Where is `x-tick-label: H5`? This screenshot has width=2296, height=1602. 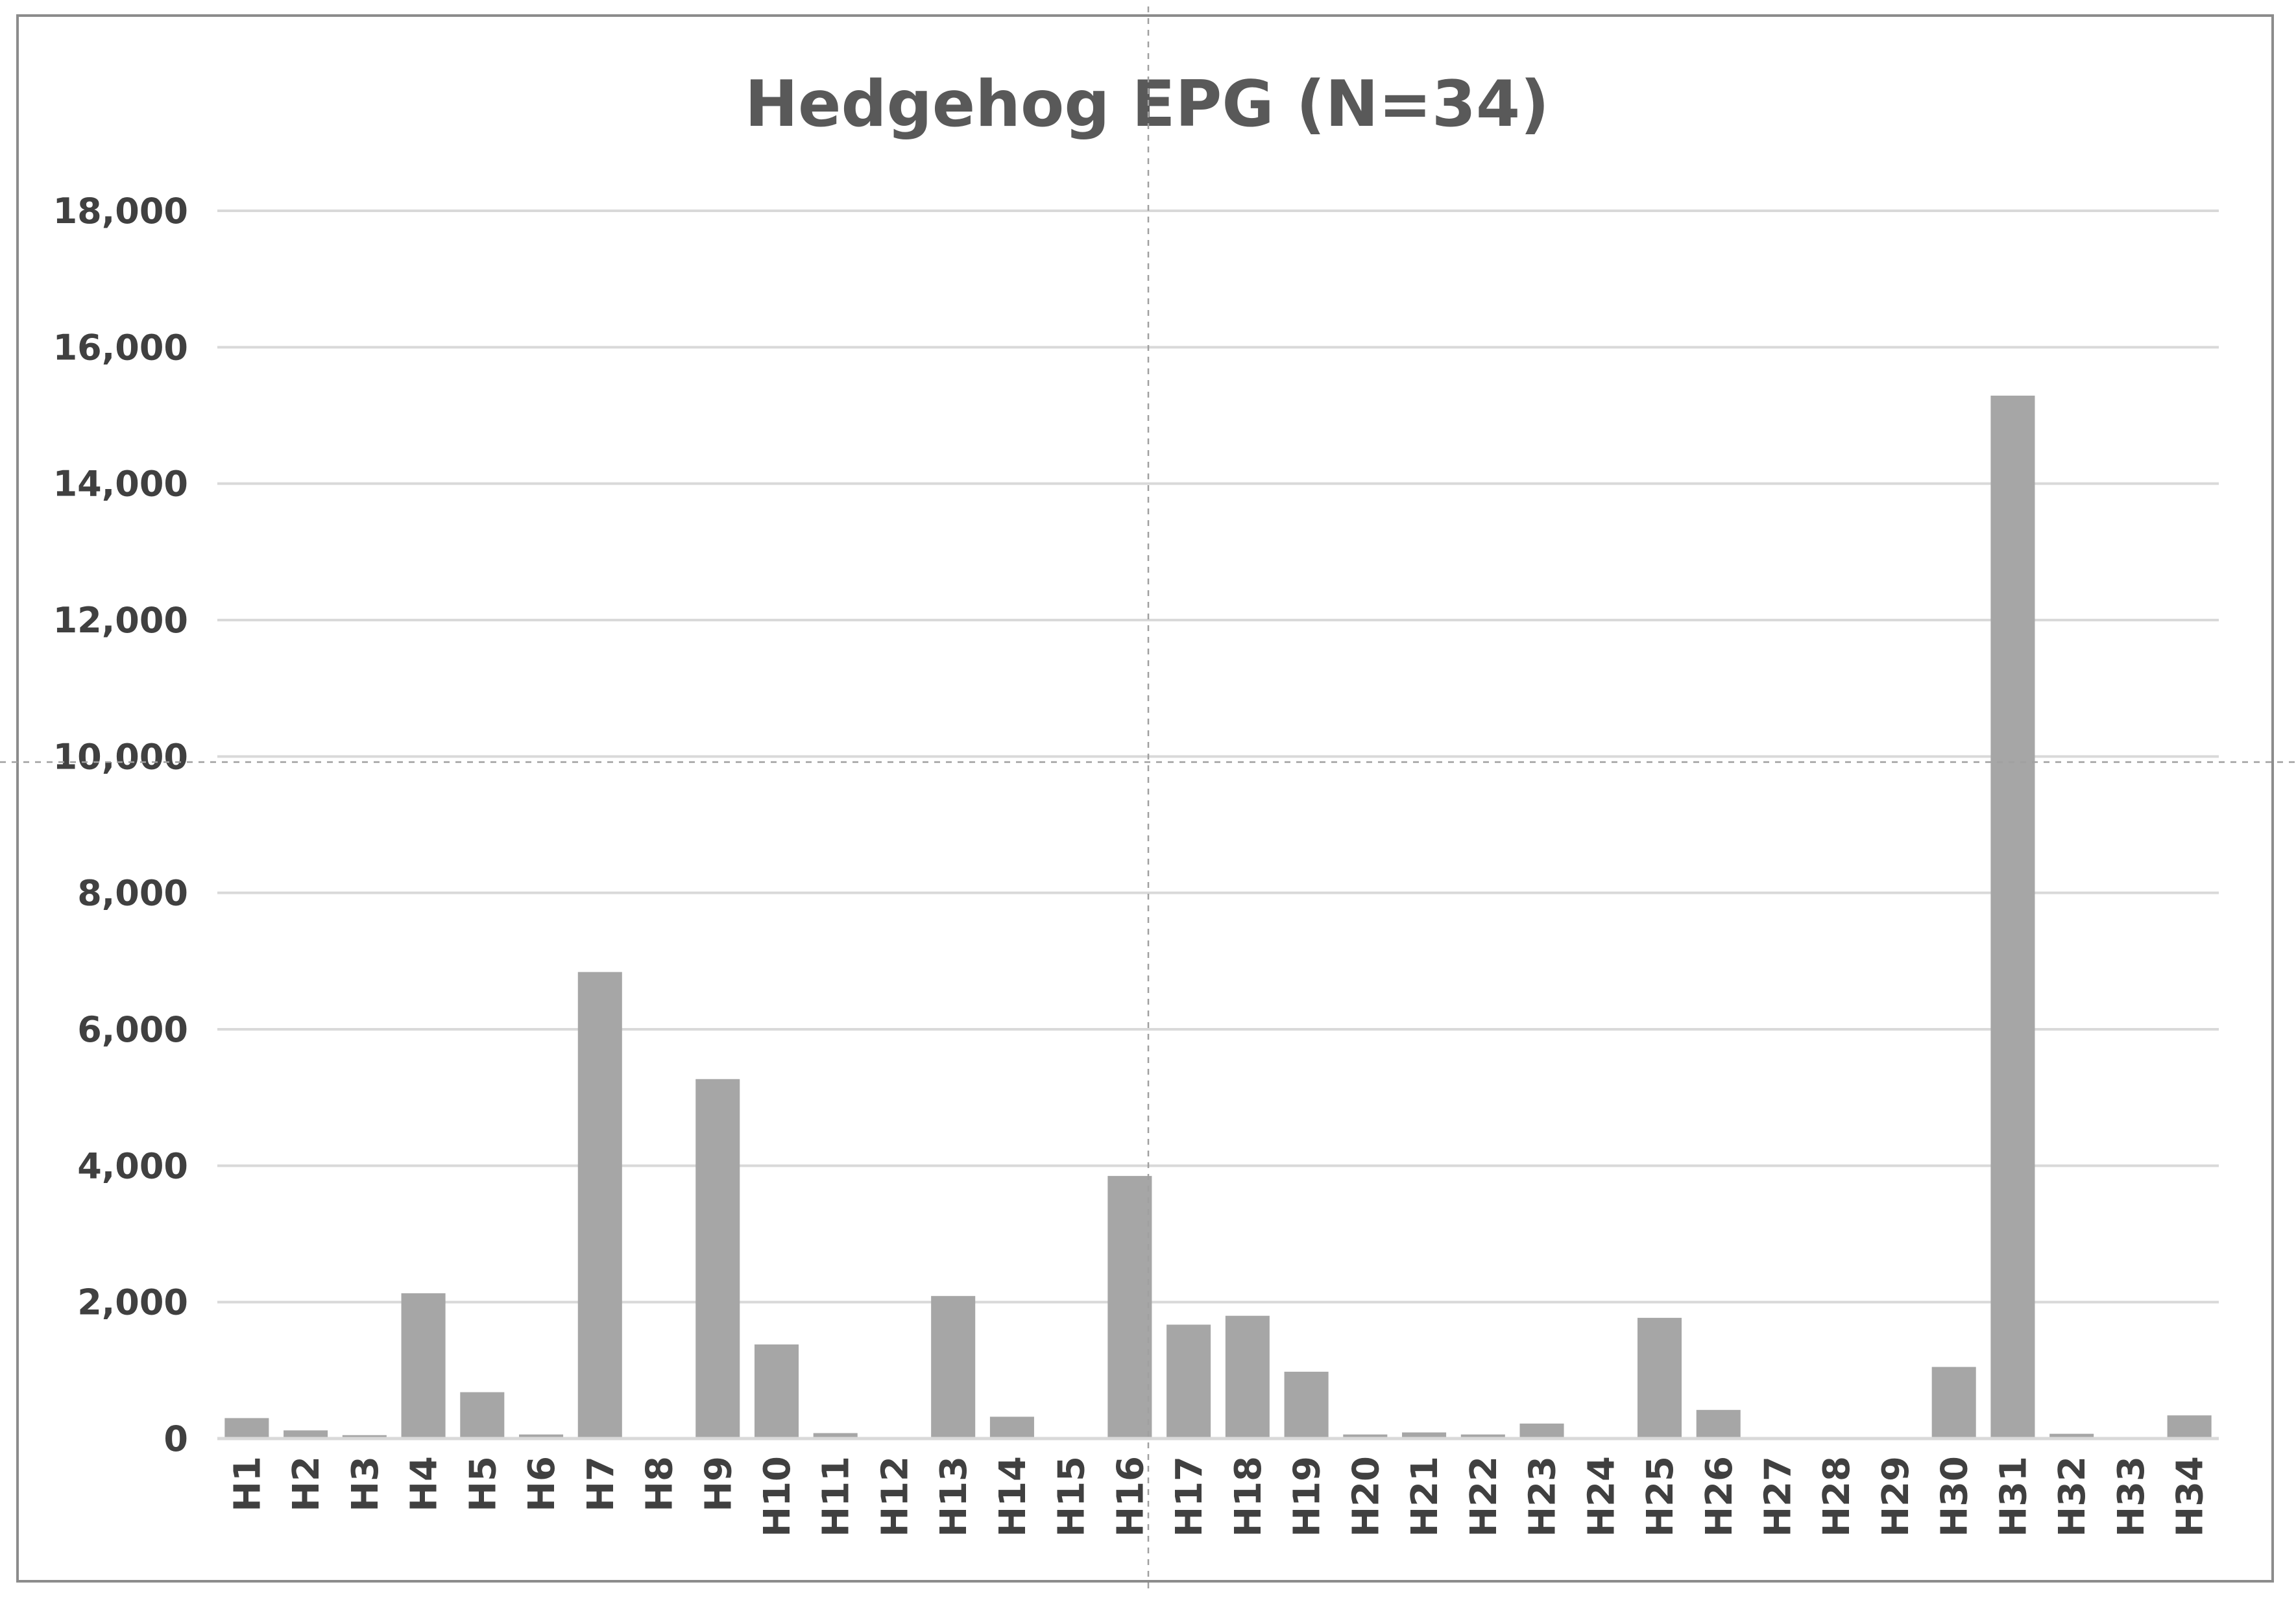
x-tick-label: H5 is located at coordinates (483, 1484).